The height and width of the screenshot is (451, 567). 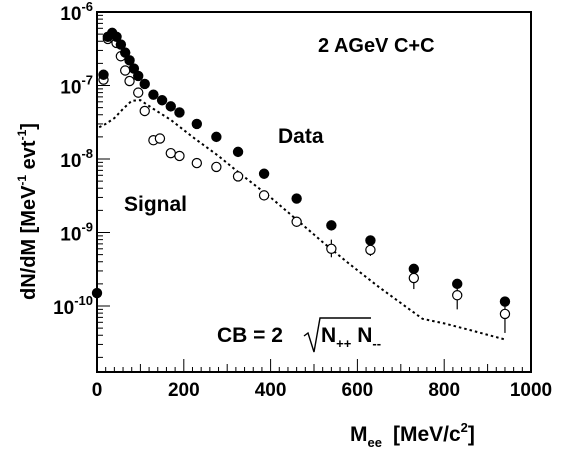 I want to click on y-axis-label: dN/dM [MeV-1 evt-1], so click(x=27, y=211).